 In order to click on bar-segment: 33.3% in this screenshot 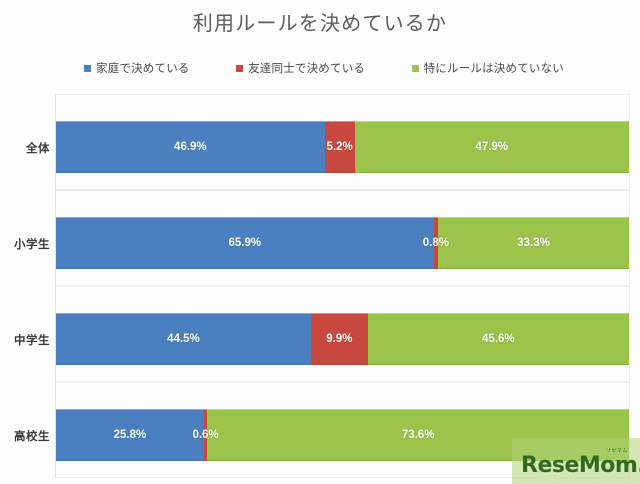, I will do `click(533, 243)`.